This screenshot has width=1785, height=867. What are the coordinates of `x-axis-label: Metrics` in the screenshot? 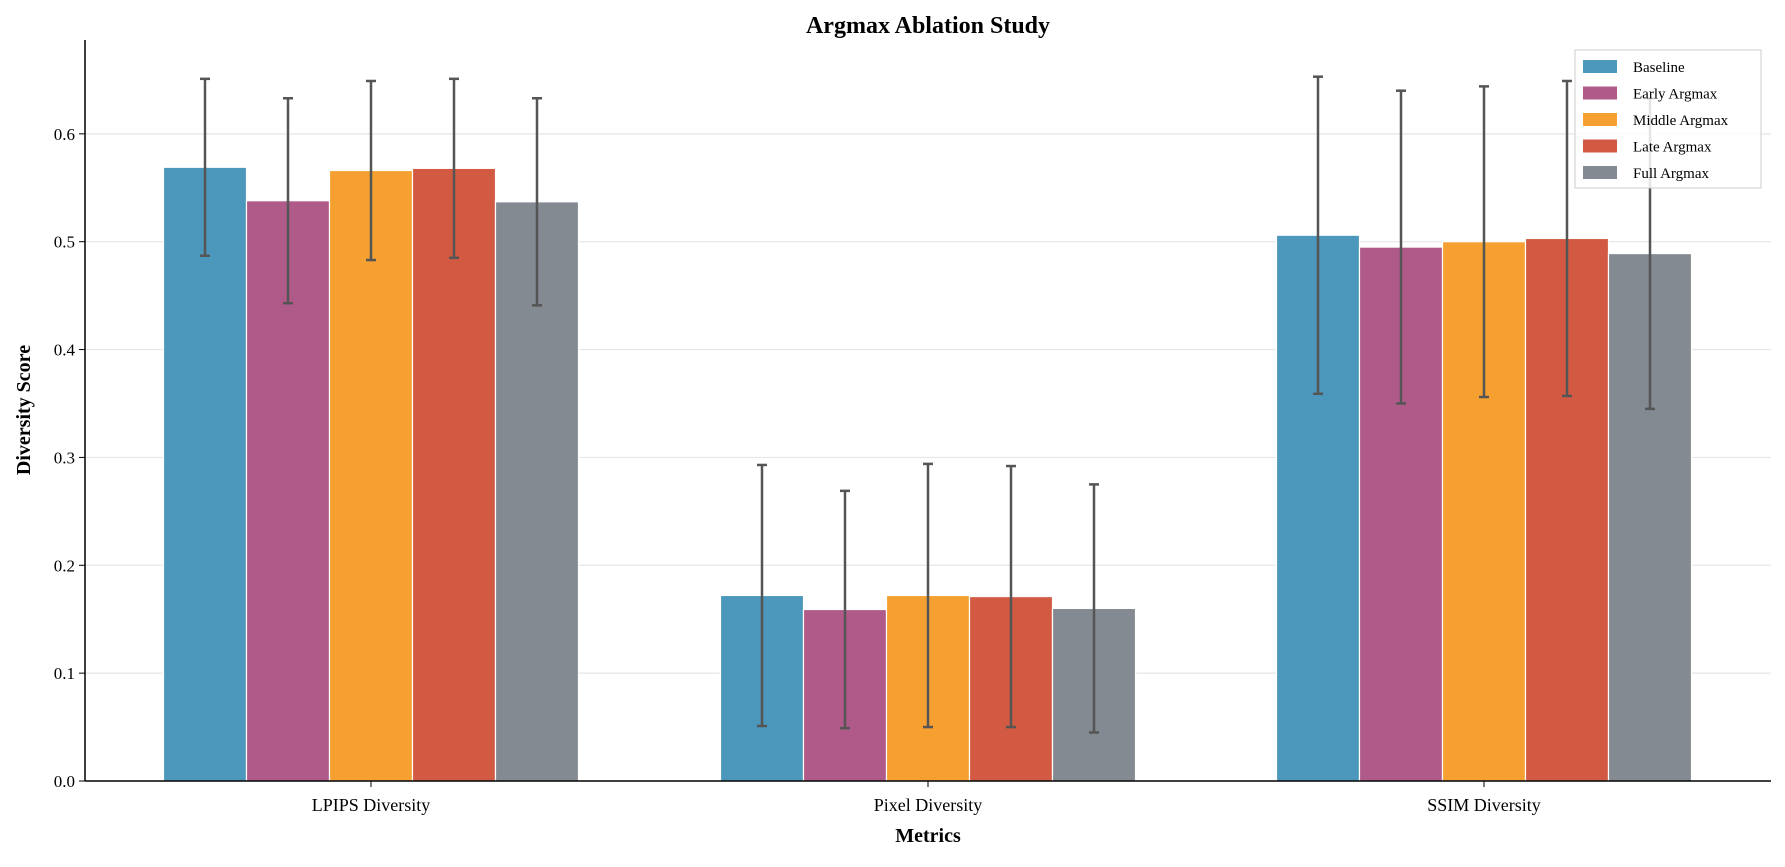 It's located at (928, 836).